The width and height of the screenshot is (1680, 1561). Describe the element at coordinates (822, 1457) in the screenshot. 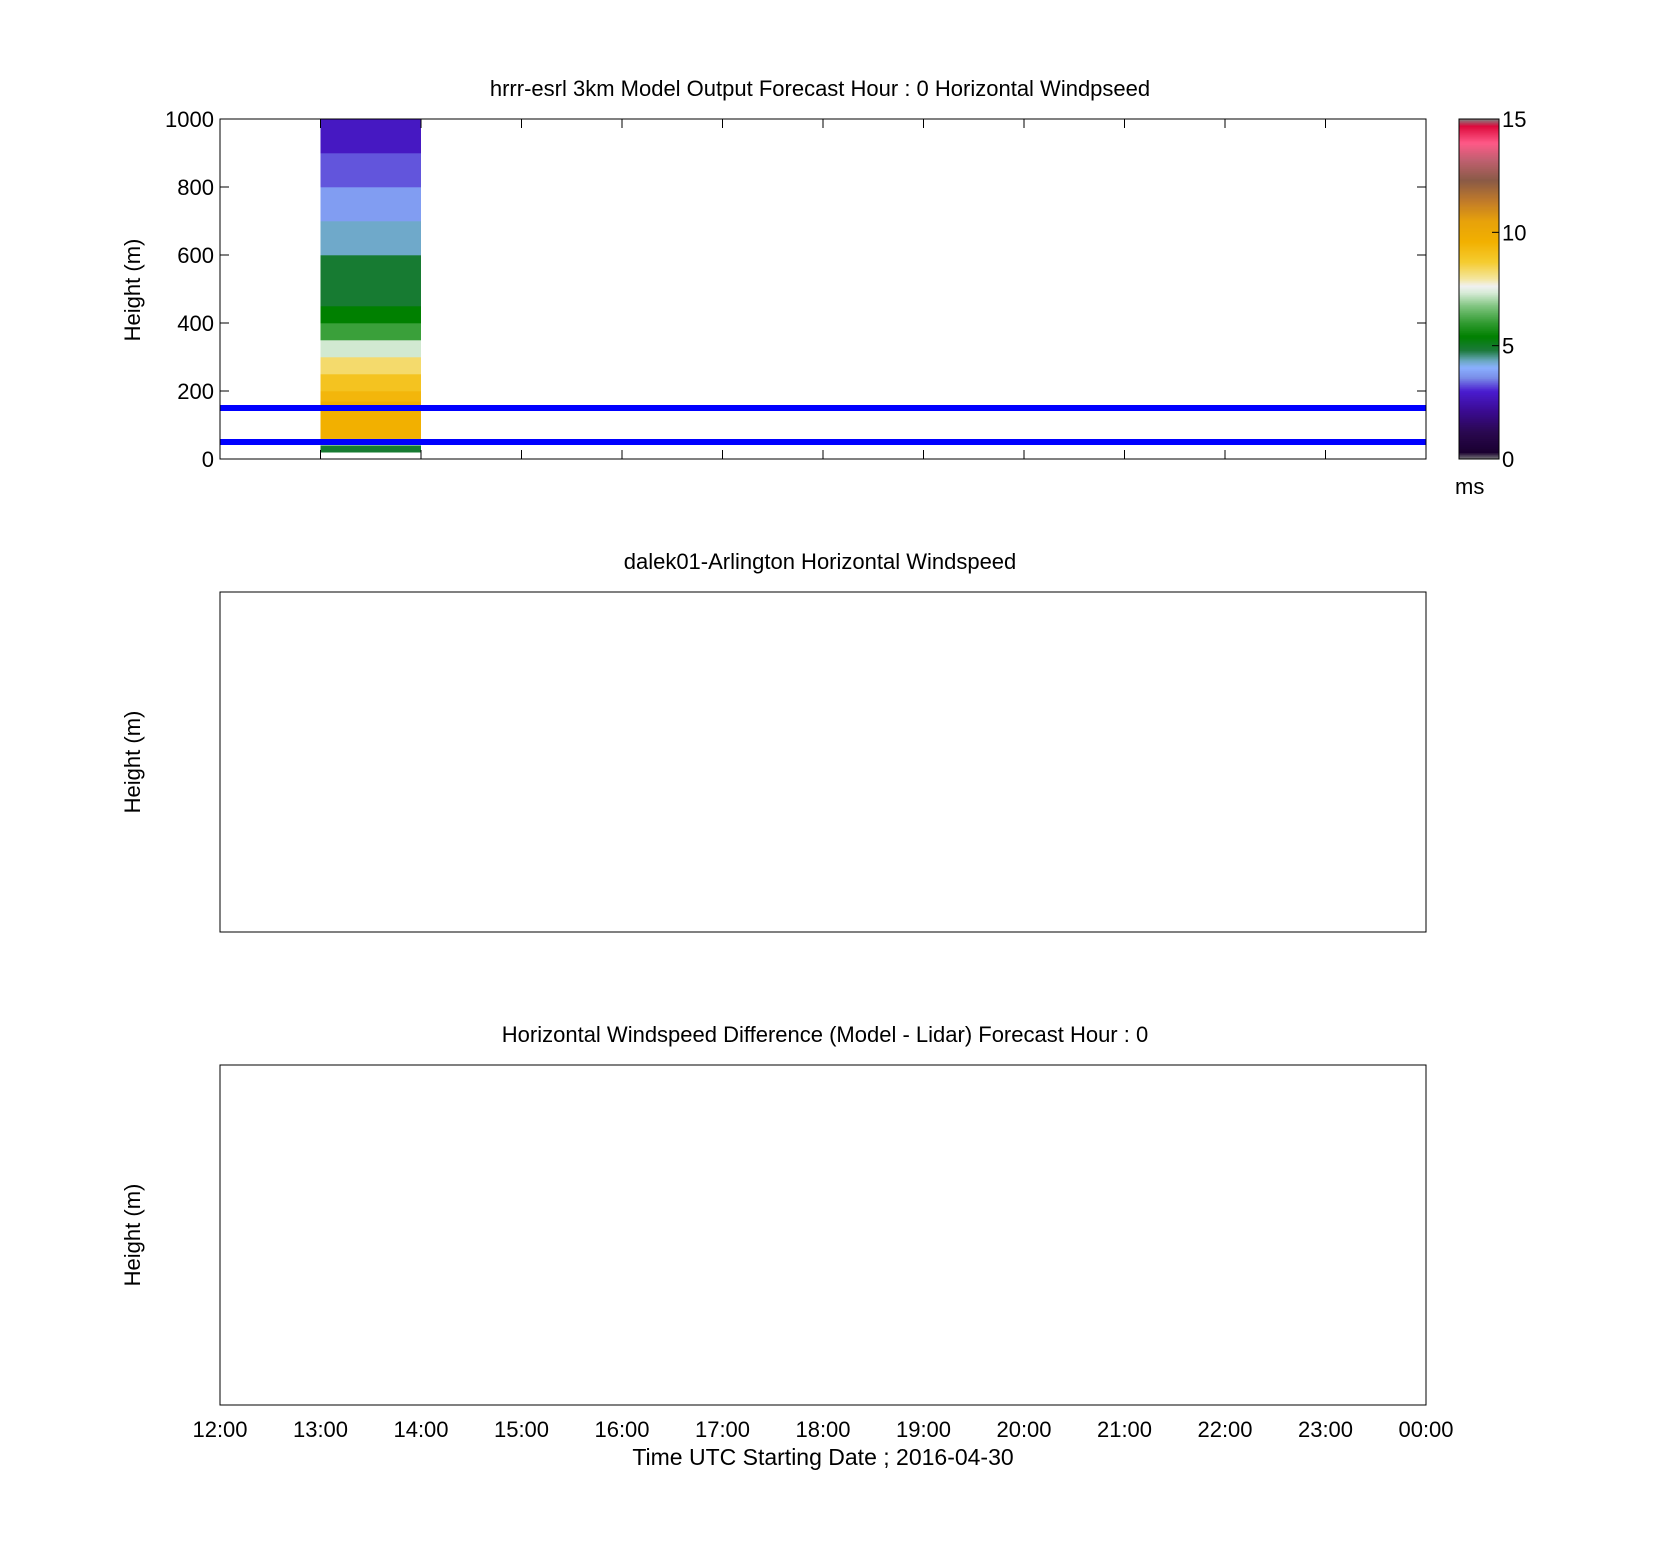

I see `x-axis-label: Time UTC Starting Date ; 2016-04-30` at that location.